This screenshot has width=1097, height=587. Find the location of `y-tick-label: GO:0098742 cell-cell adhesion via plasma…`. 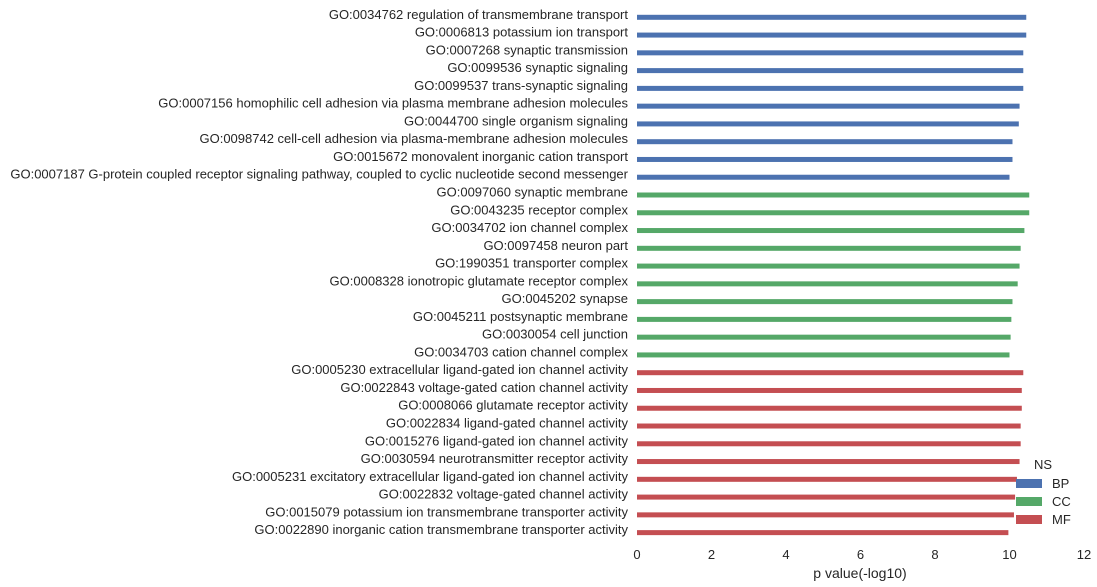

y-tick-label: GO:0098742 cell-cell adhesion via plasma… is located at coordinates (413, 138).